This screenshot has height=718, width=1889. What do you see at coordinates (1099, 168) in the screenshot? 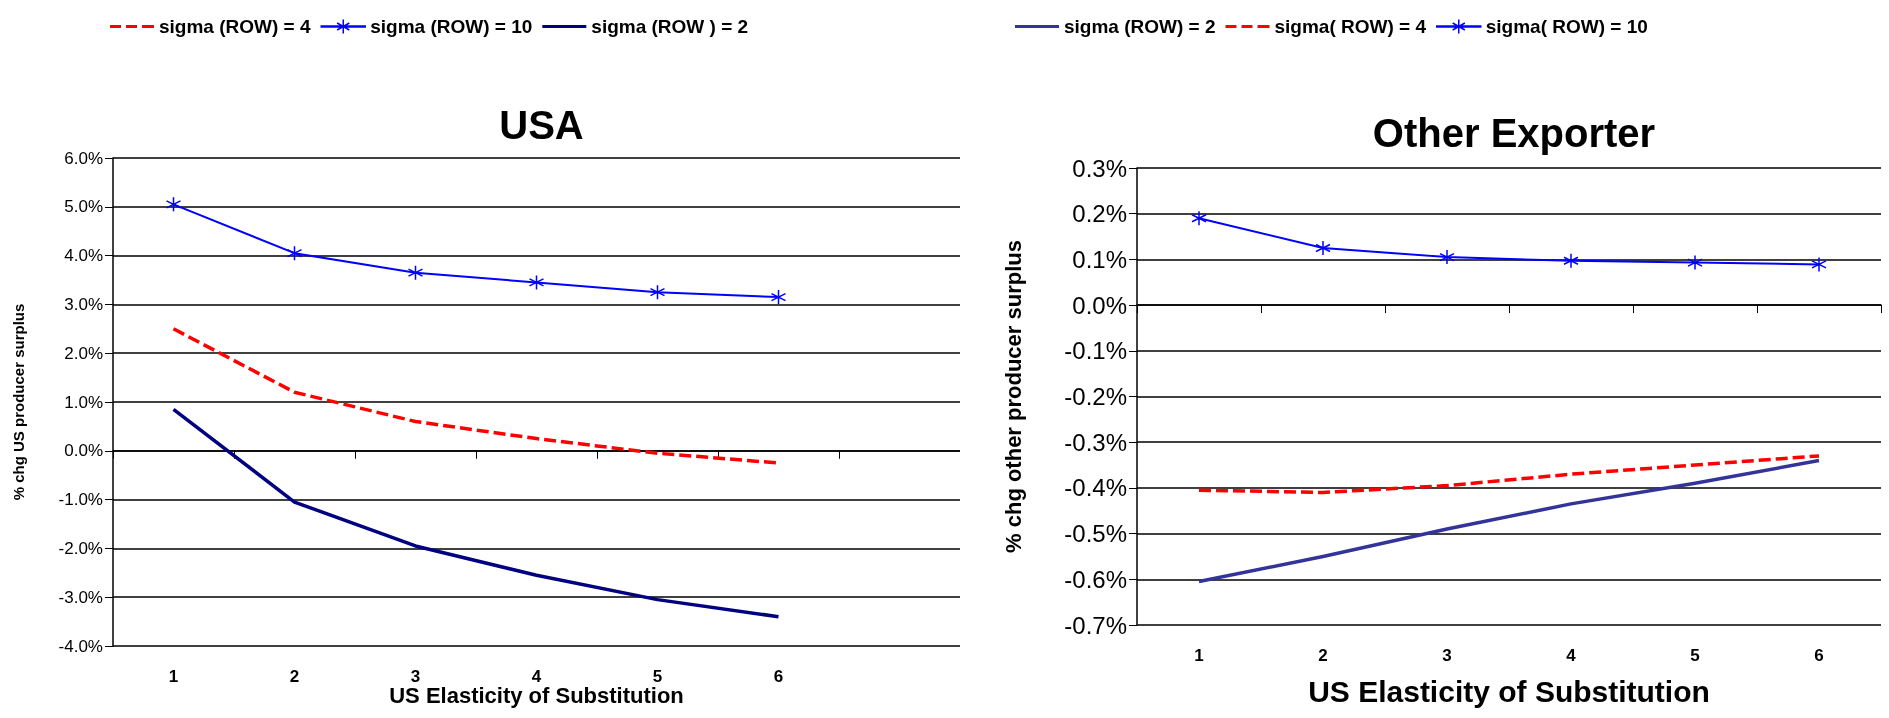
I see `y-tick-label: 0.3%` at bounding box center [1099, 168].